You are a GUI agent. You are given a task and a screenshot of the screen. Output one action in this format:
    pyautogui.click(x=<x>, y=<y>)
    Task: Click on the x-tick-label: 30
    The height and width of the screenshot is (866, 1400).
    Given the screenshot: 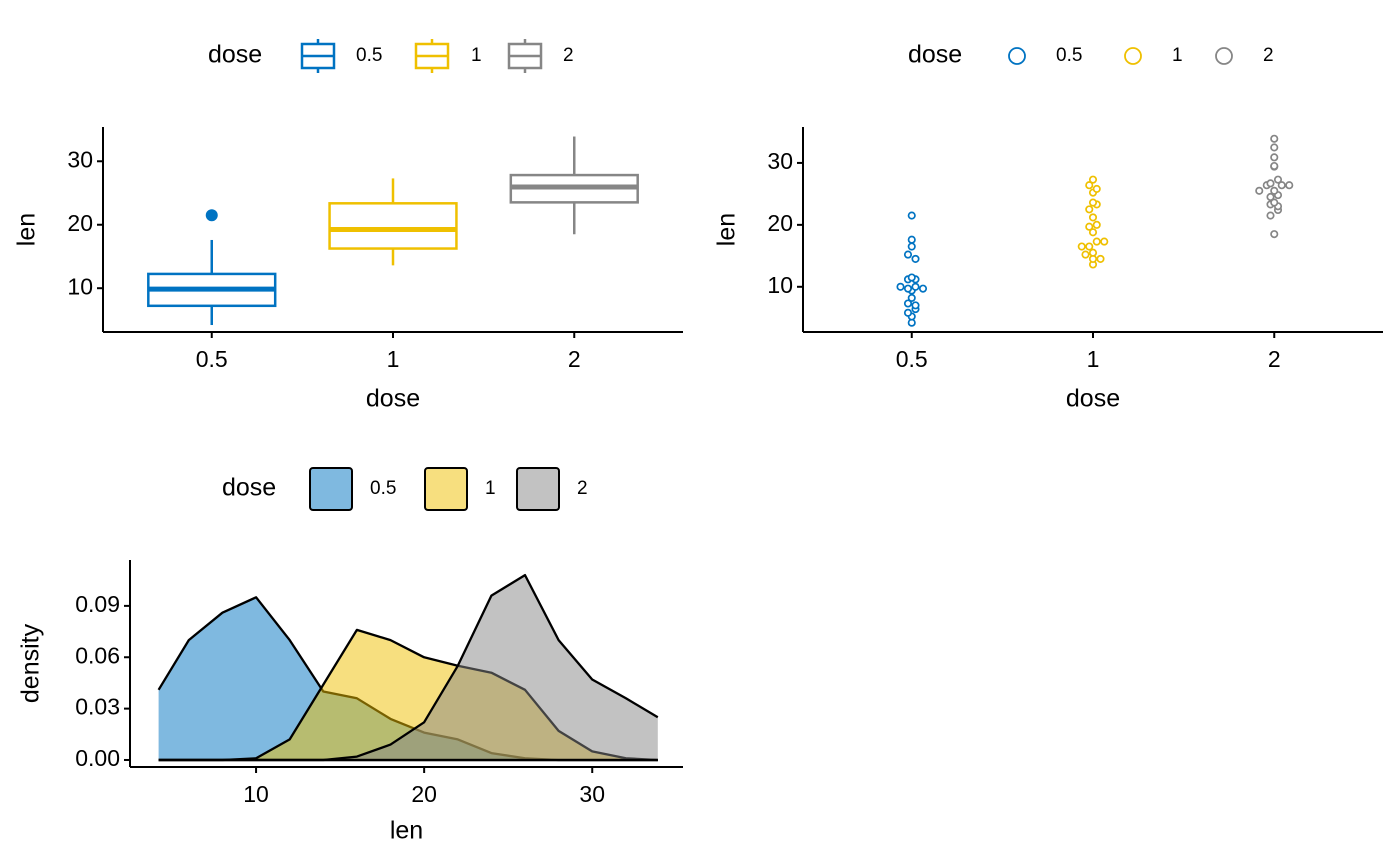 What is the action you would take?
    pyautogui.click(x=592, y=794)
    